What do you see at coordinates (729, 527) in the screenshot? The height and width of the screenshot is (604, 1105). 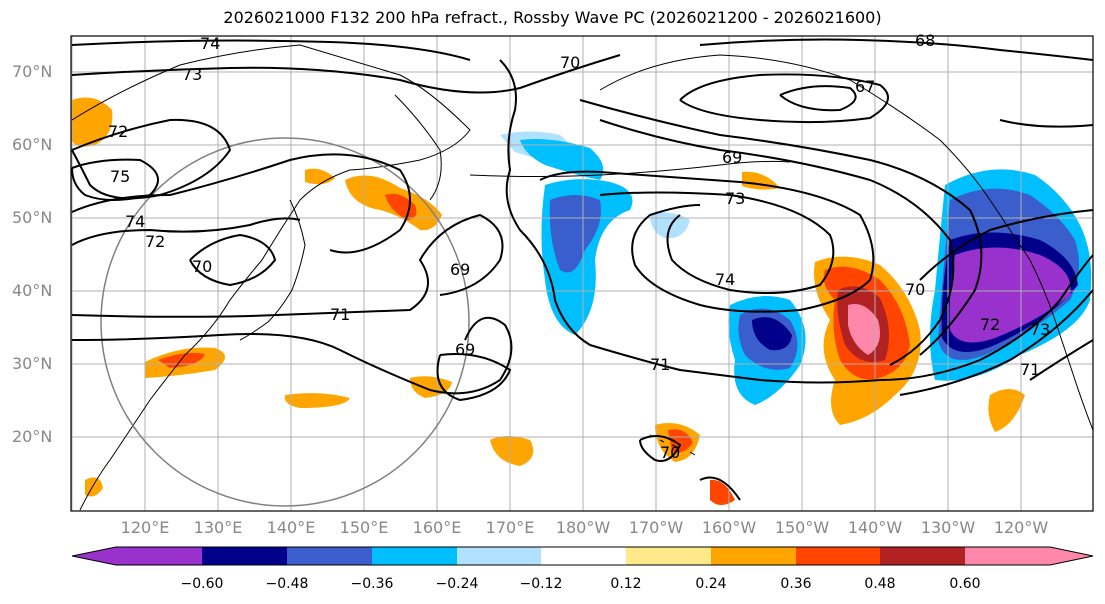 I see `lon-label: 160°W` at bounding box center [729, 527].